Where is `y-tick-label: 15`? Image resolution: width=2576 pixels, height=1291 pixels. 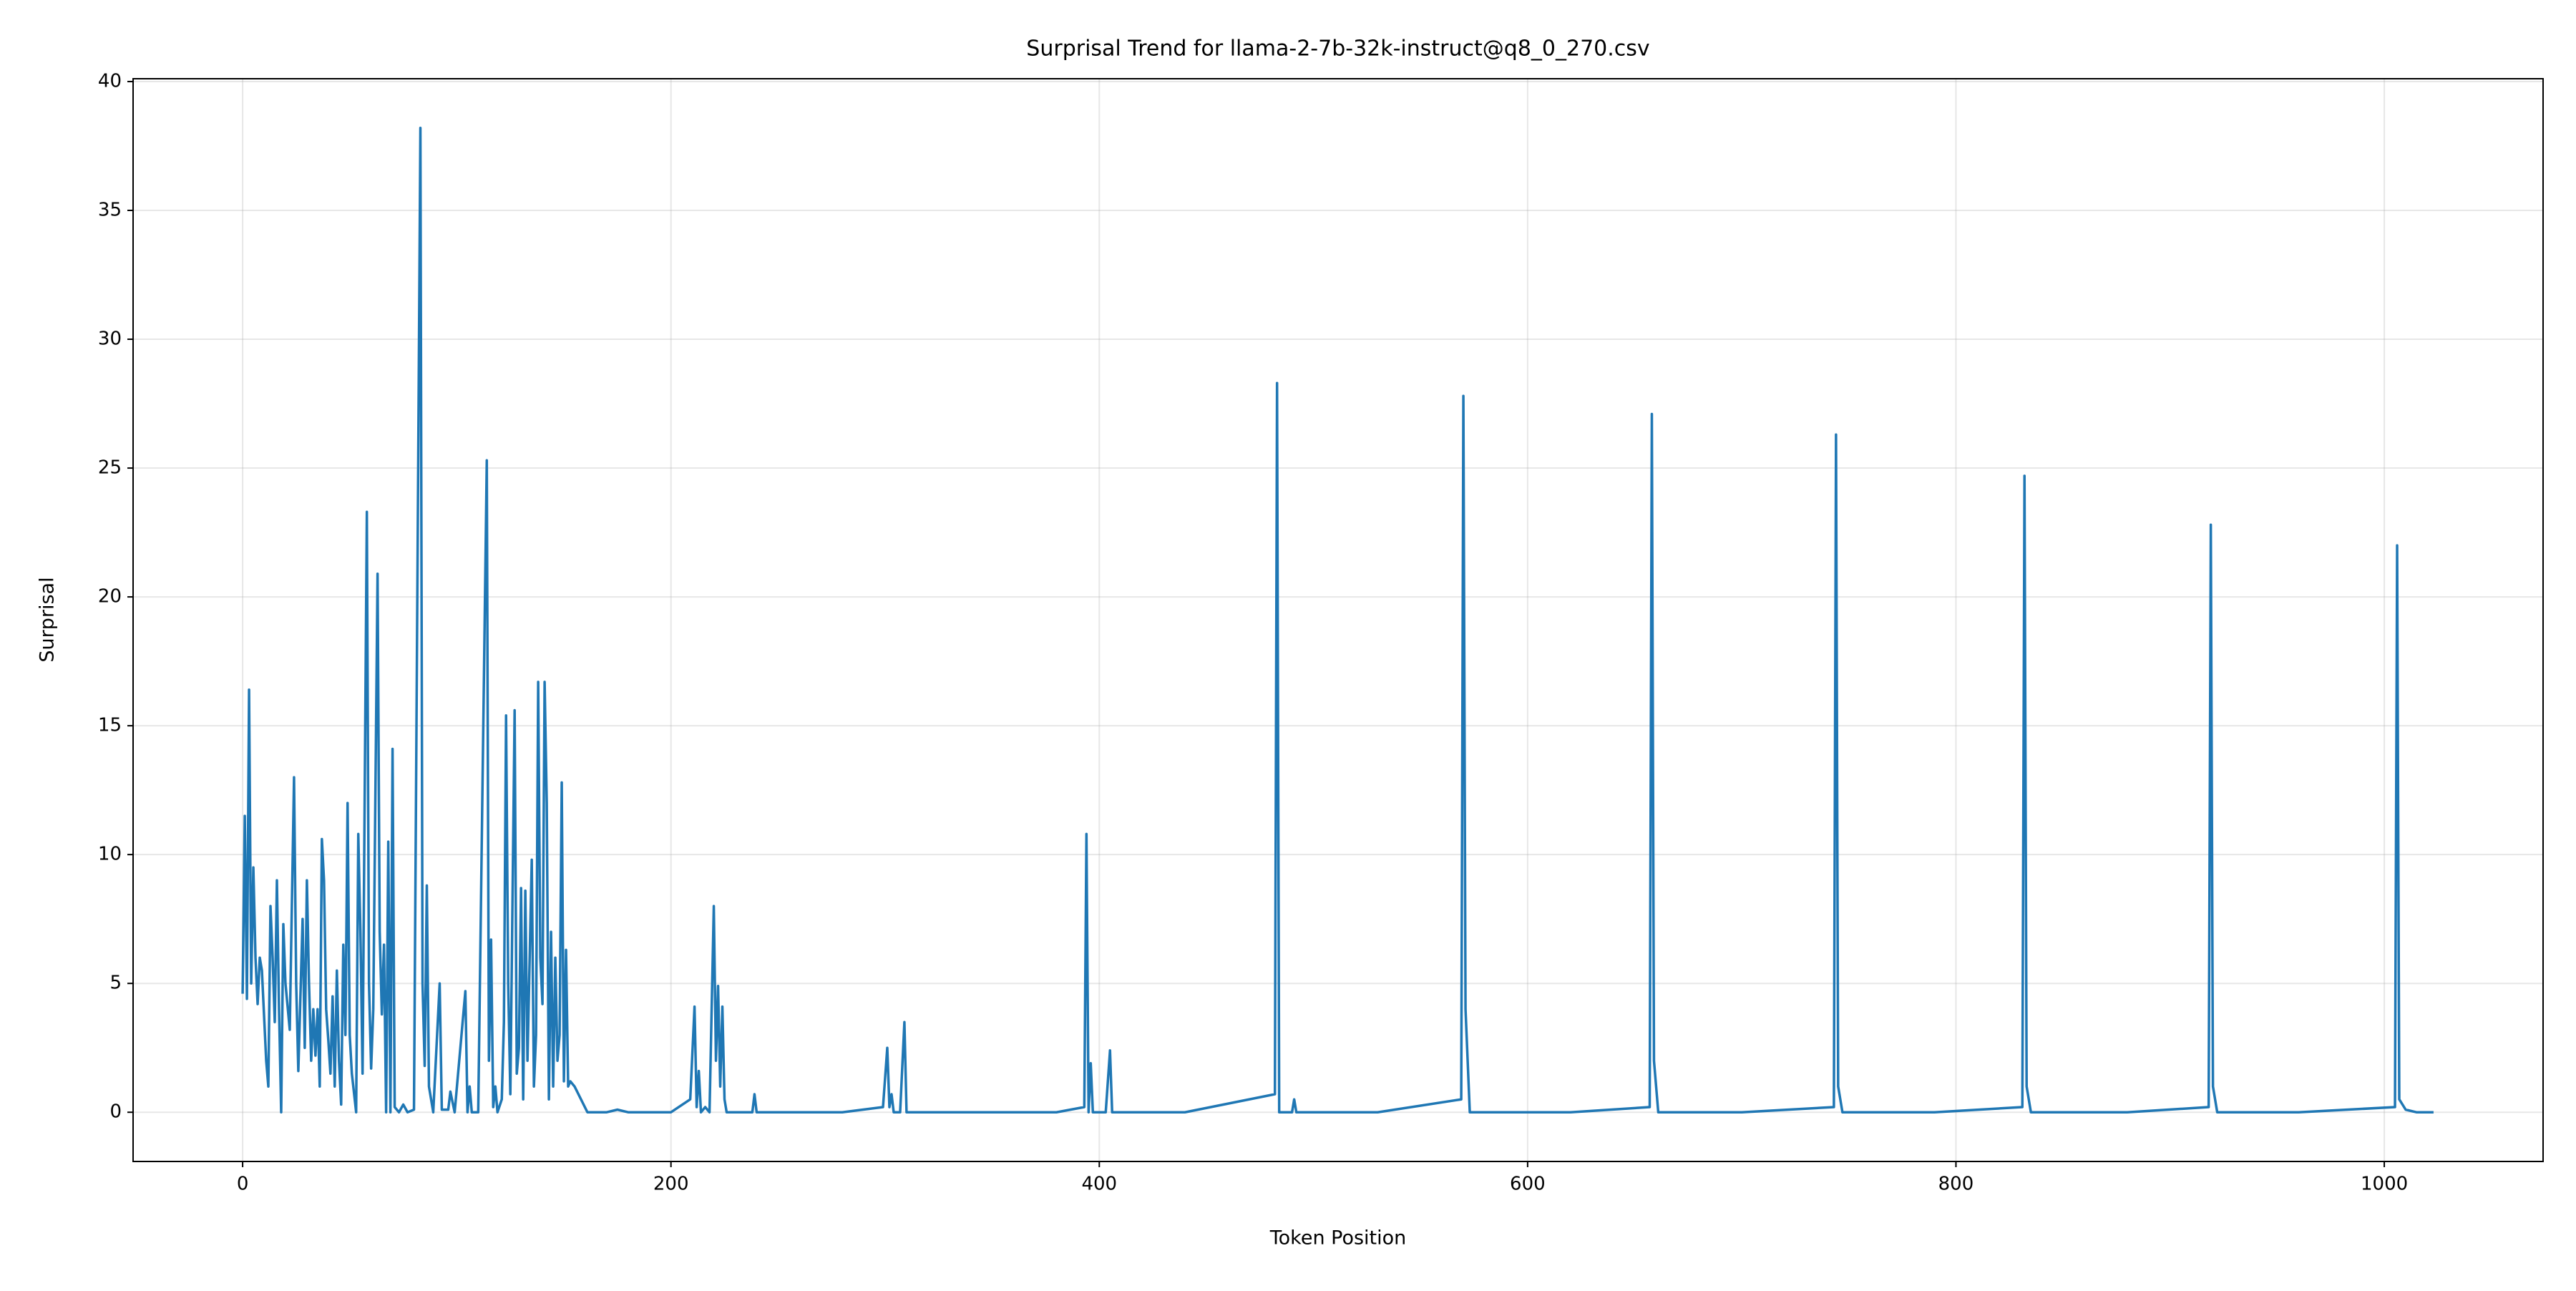
y-tick-label: 15 is located at coordinates (110, 725).